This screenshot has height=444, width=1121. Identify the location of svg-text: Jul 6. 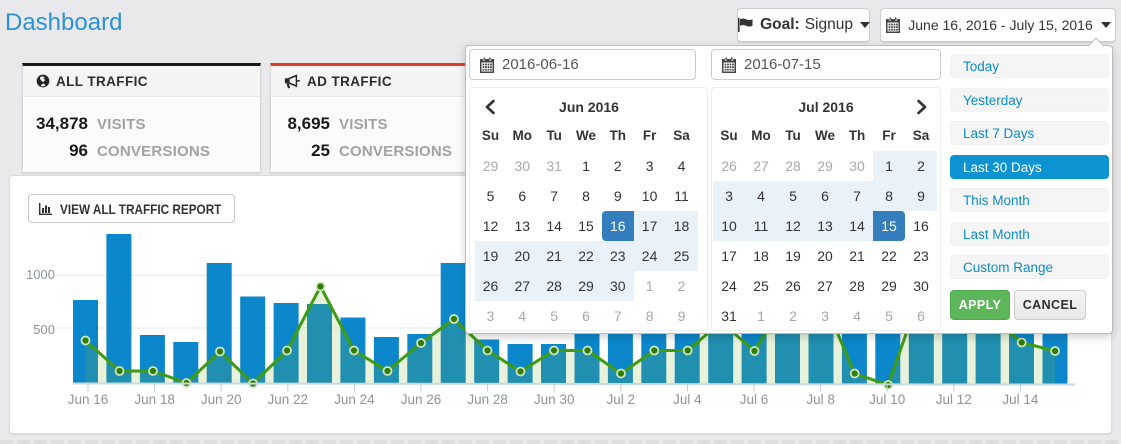
(754, 399).